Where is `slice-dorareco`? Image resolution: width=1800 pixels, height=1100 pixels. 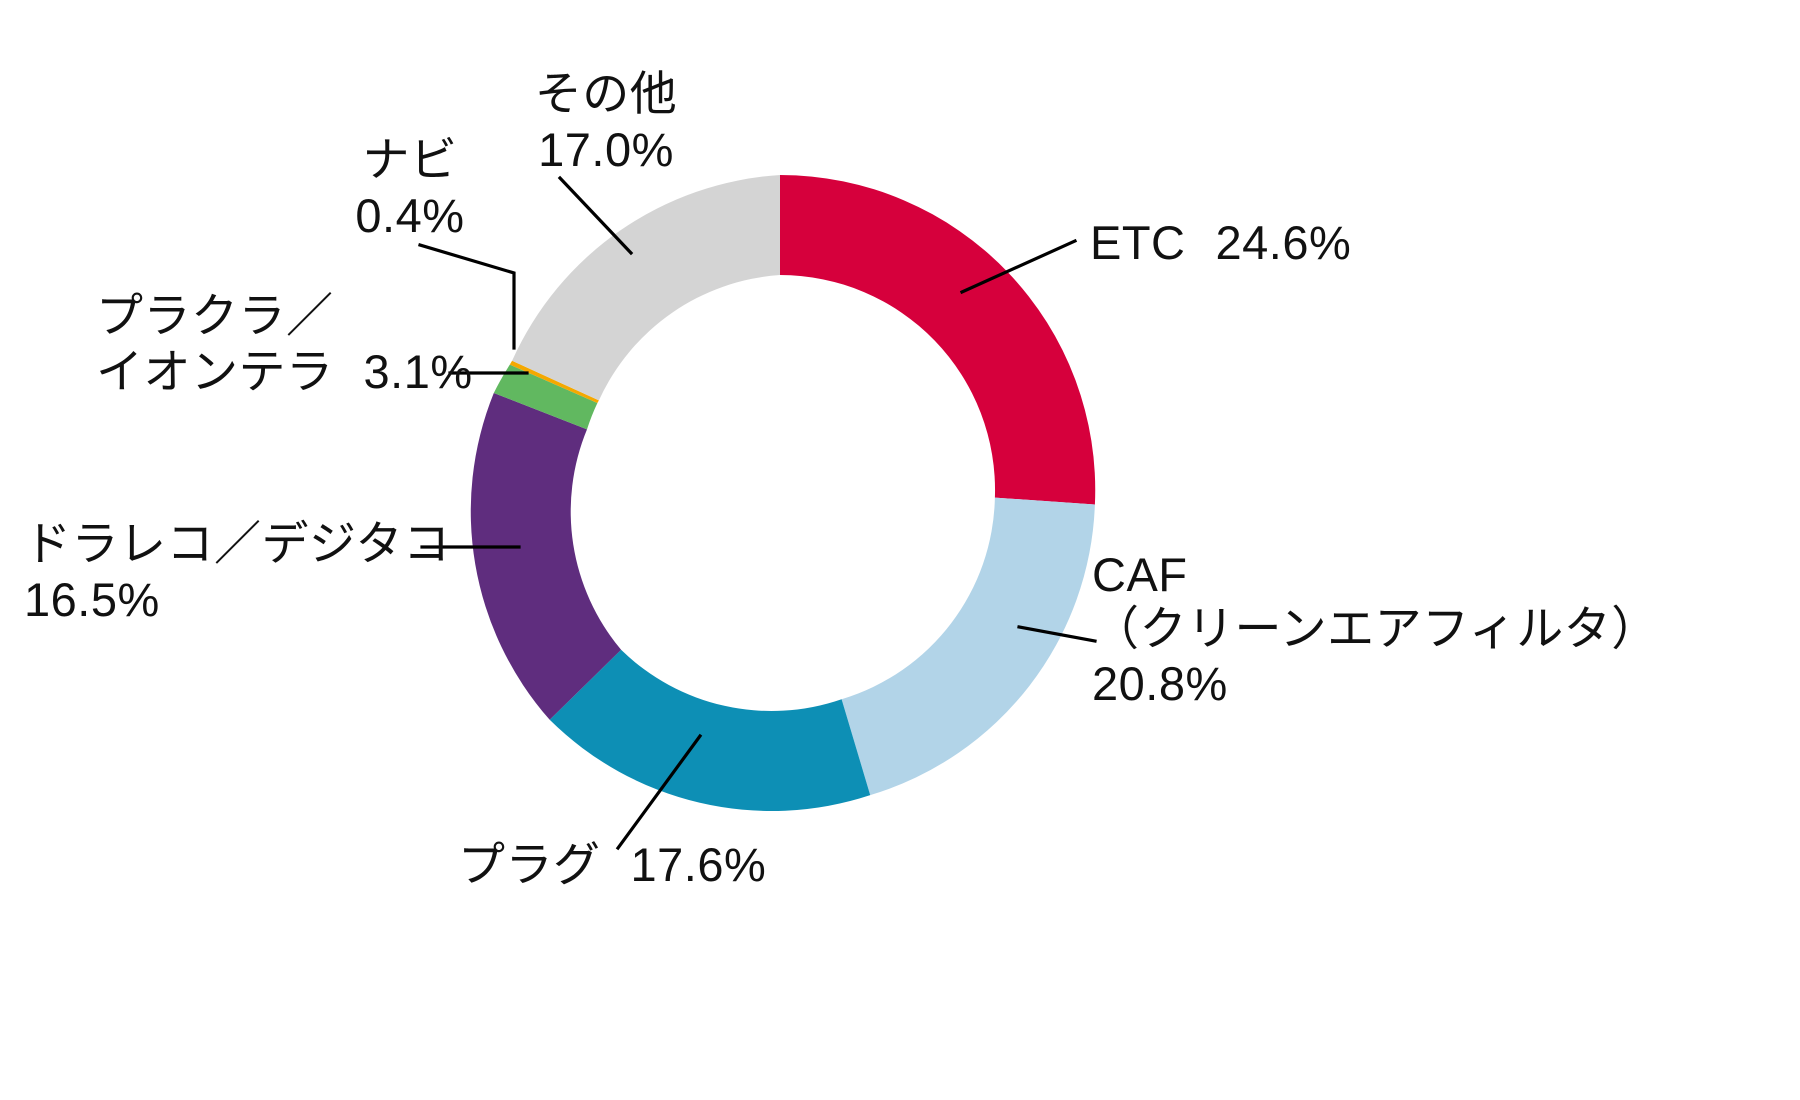 slice-dorareco is located at coordinates (546, 556).